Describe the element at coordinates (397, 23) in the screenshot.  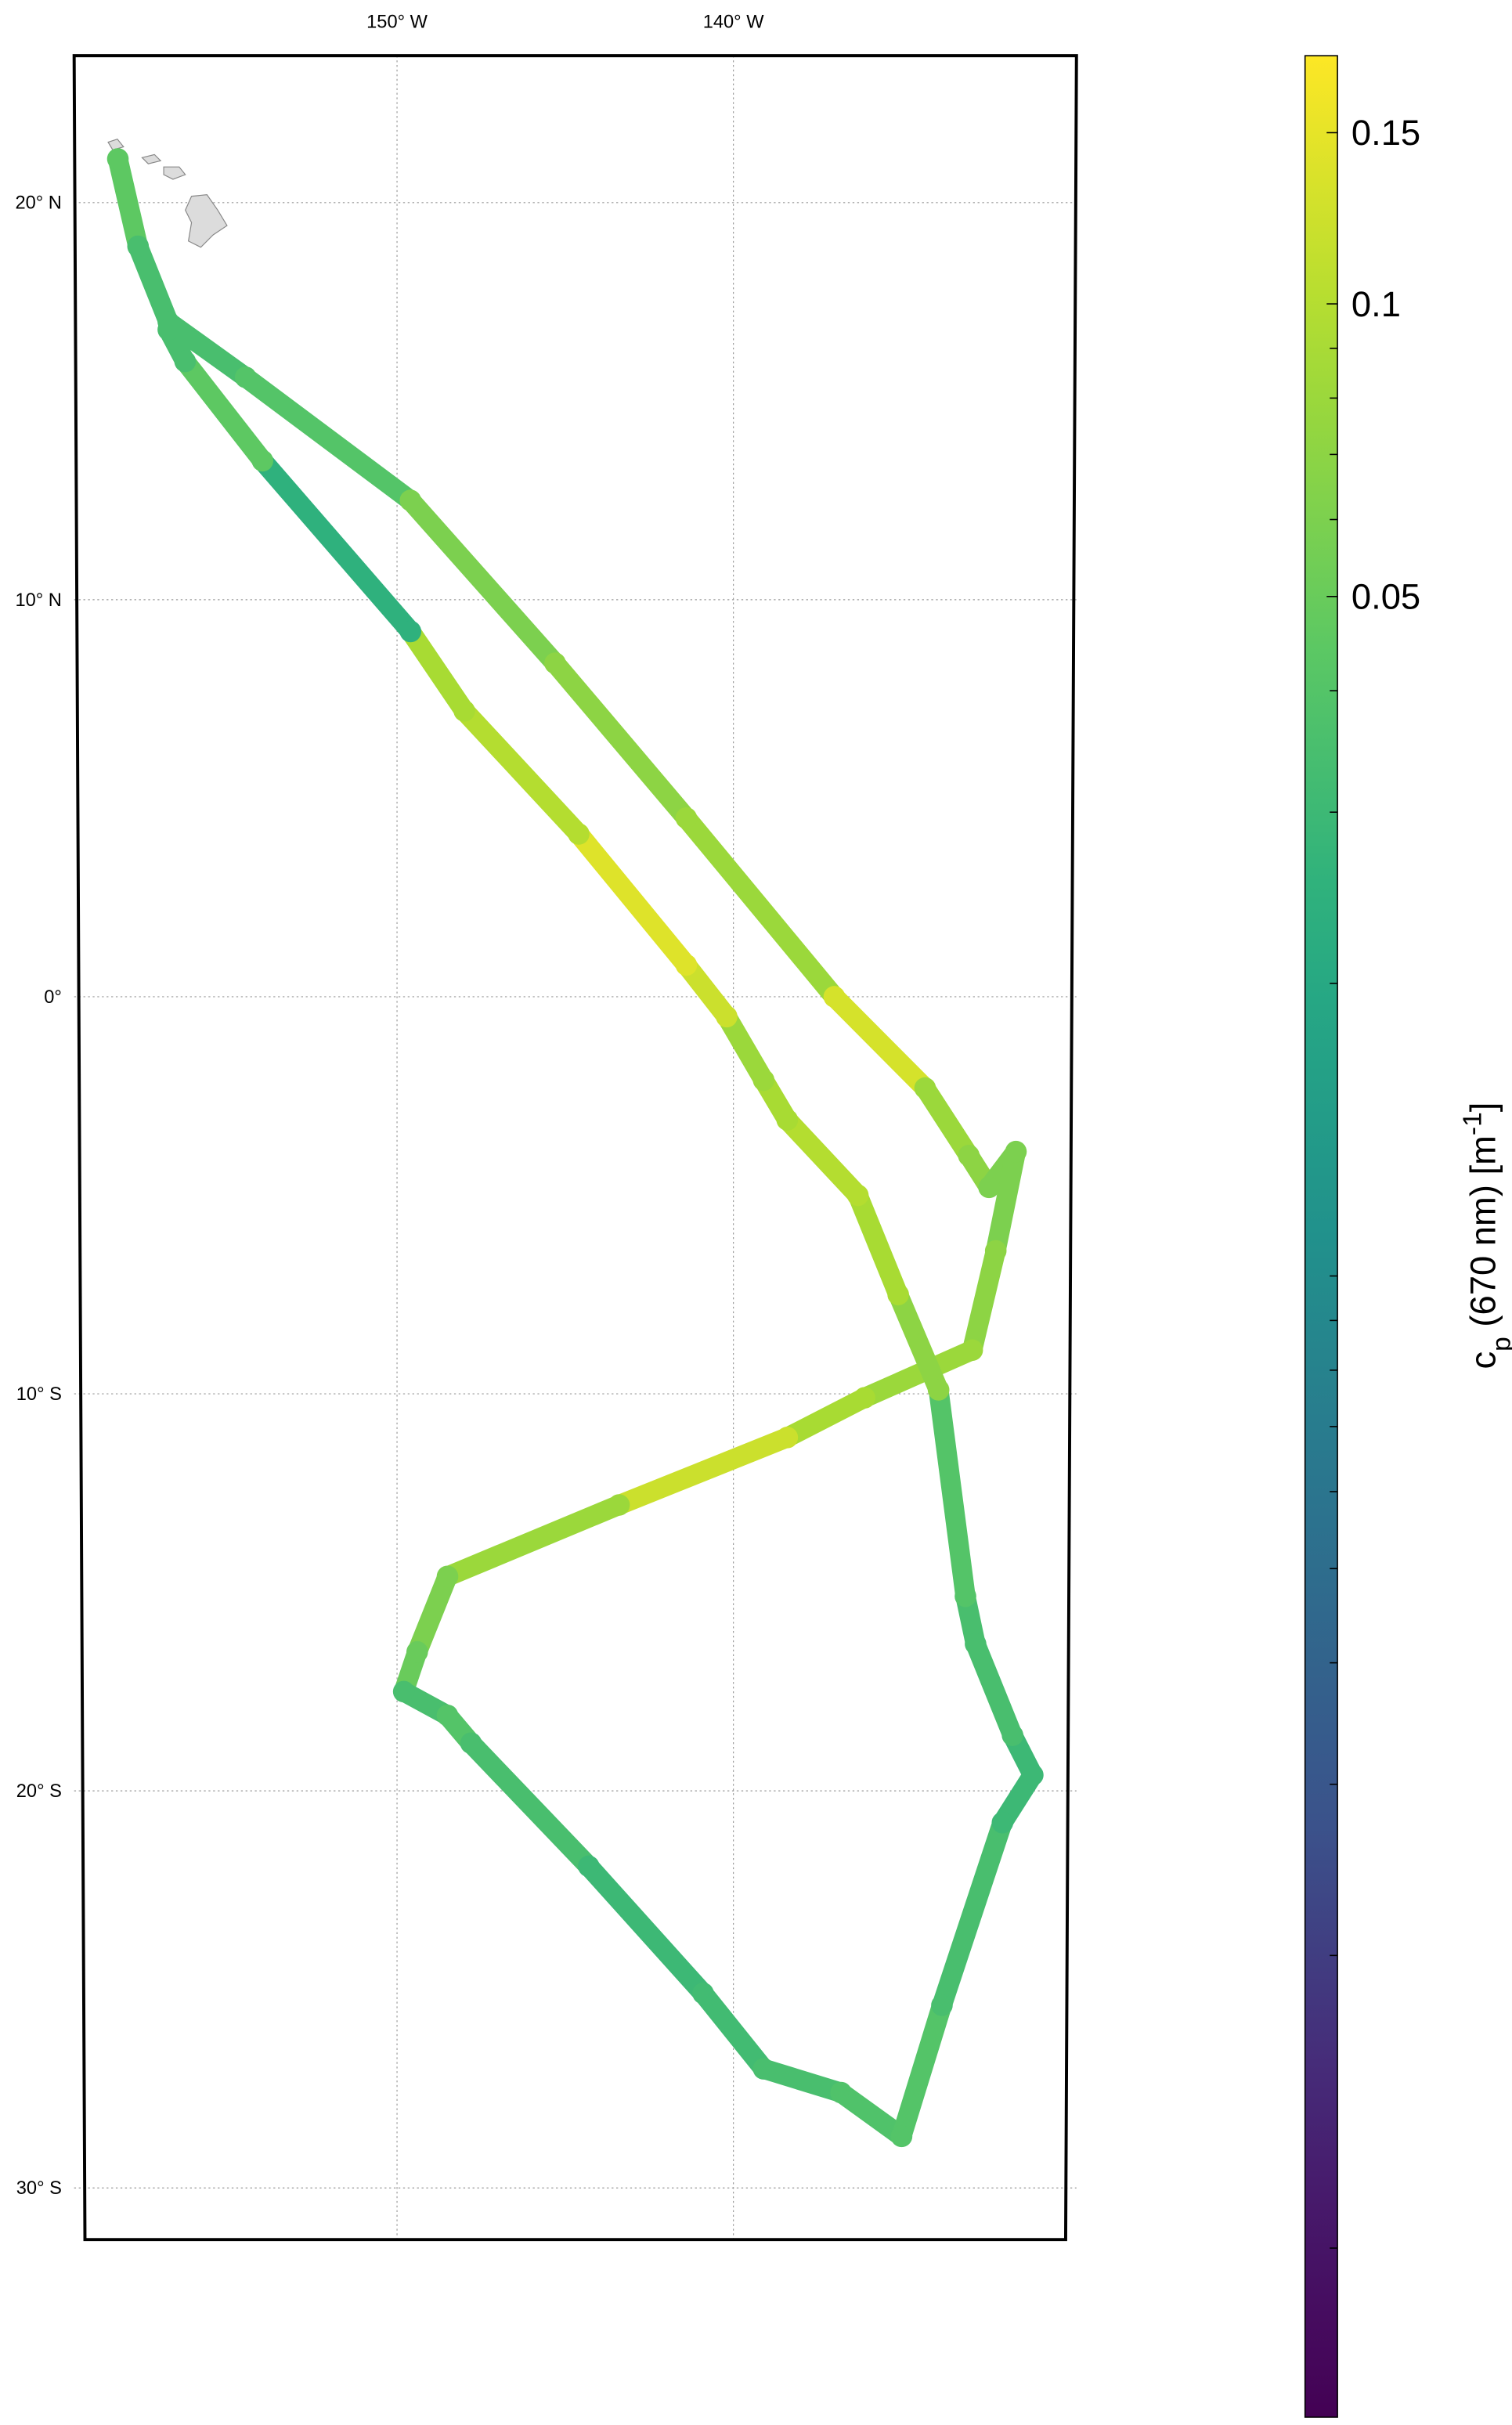
I see `lon-tick-label: 150° W` at that location.